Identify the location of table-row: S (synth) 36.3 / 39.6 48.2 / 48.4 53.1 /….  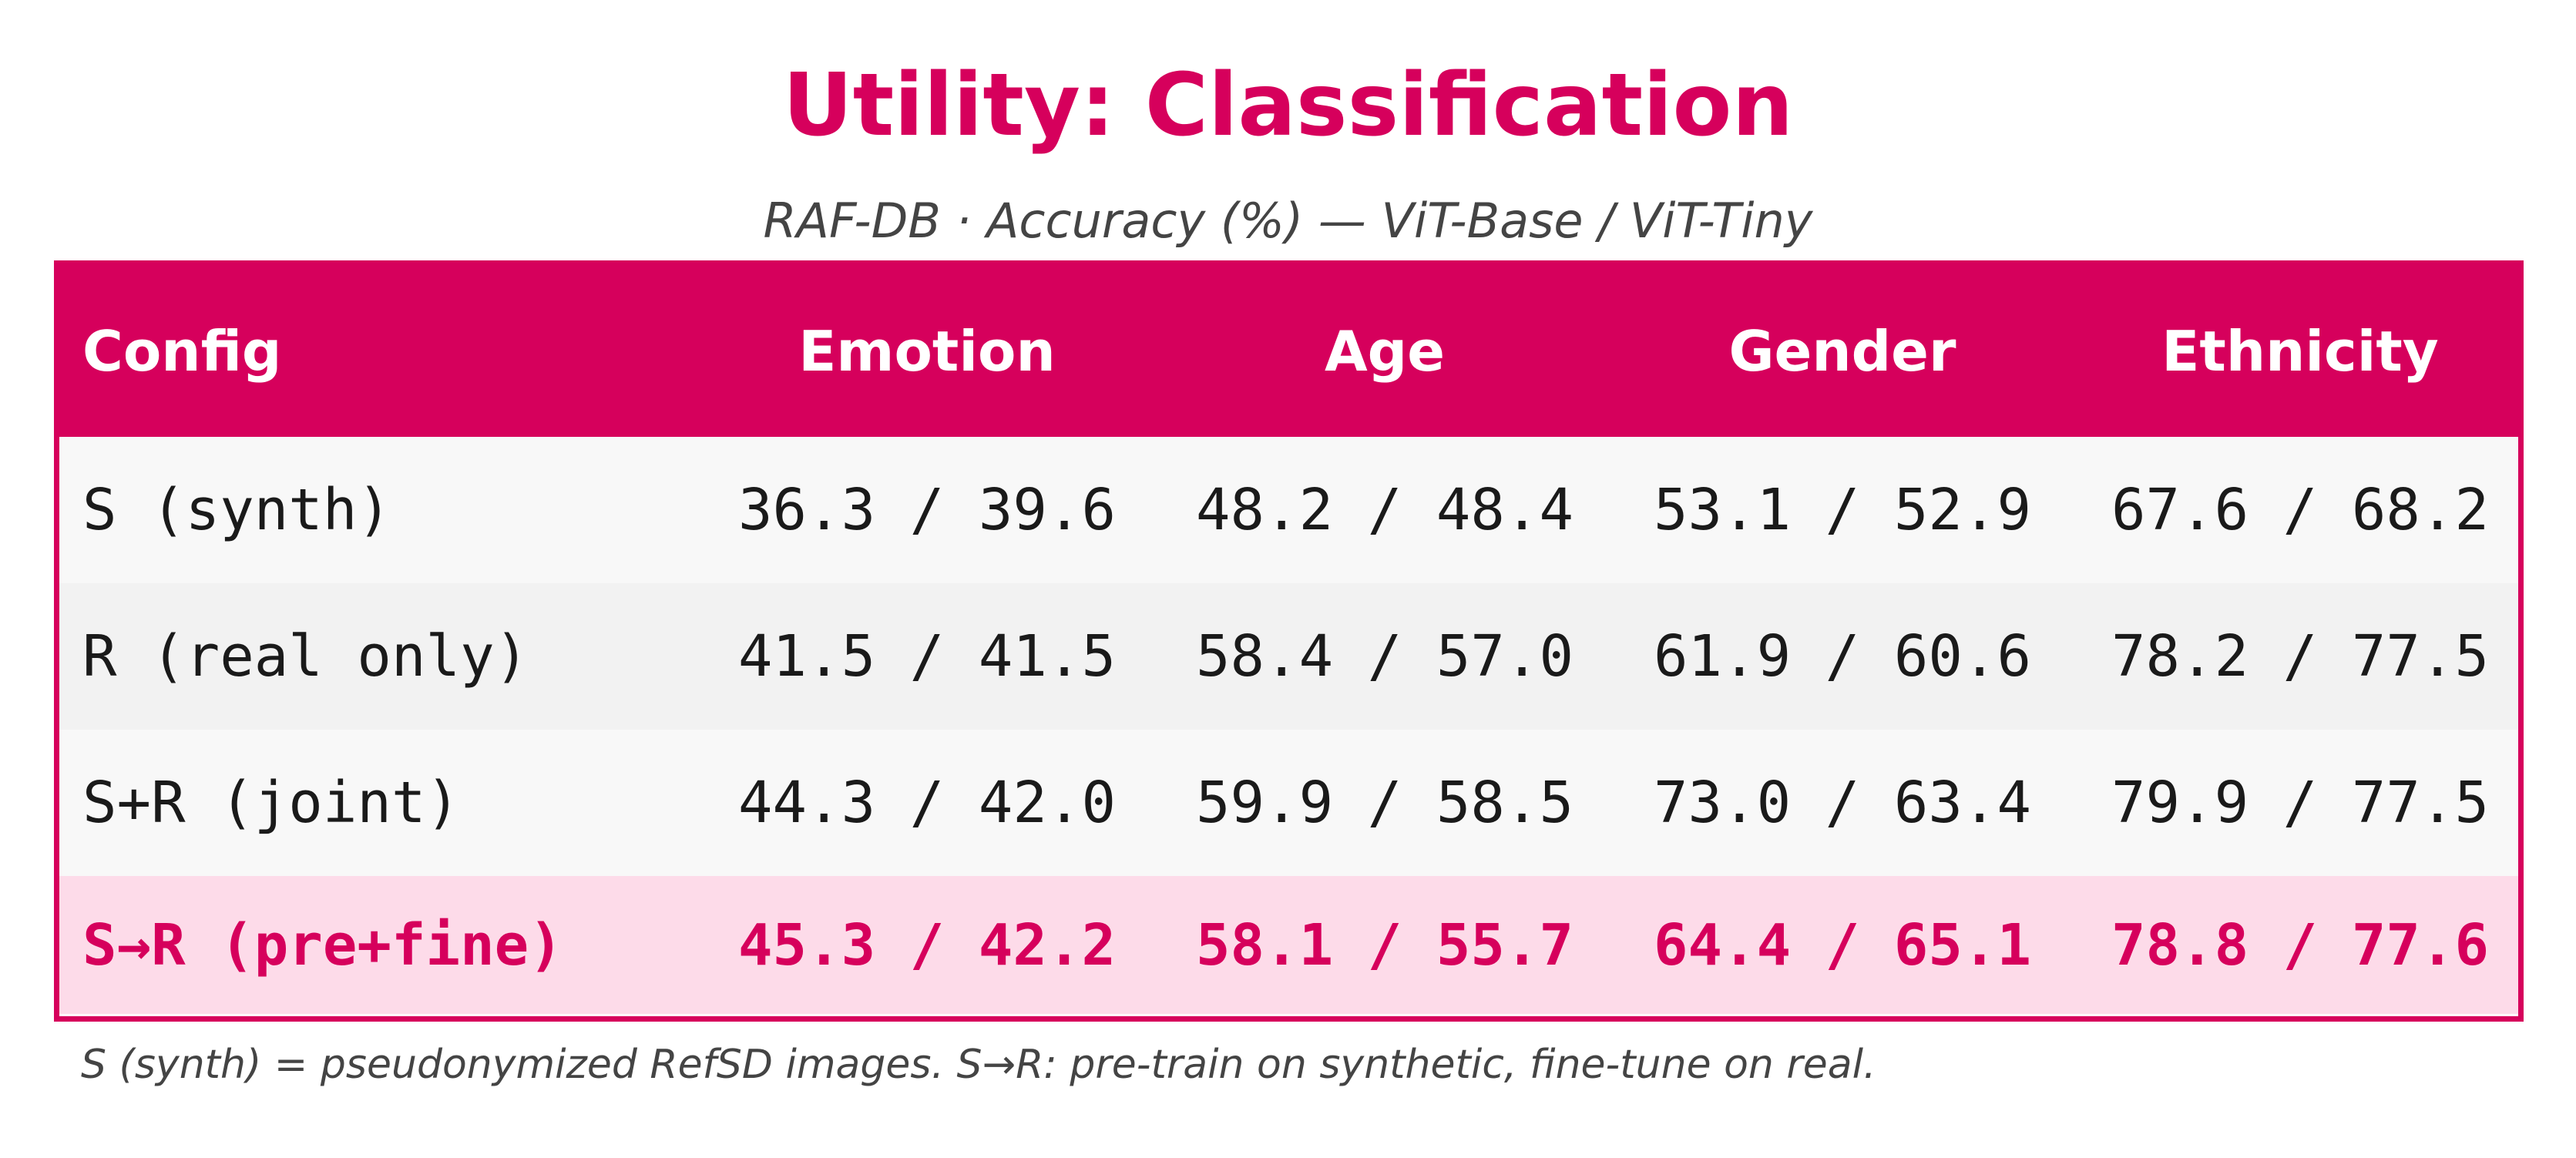
(1288, 510).